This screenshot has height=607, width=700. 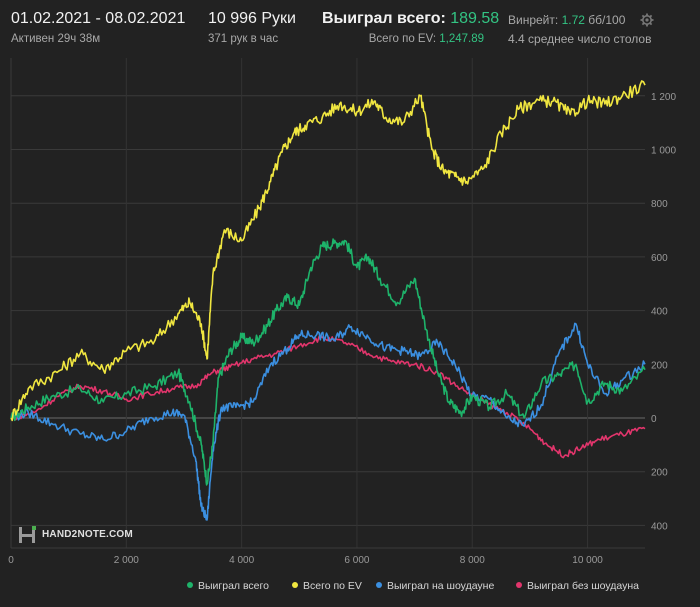 I want to click on legend-item: Выиграл на шоудауне, so click(x=435, y=586).